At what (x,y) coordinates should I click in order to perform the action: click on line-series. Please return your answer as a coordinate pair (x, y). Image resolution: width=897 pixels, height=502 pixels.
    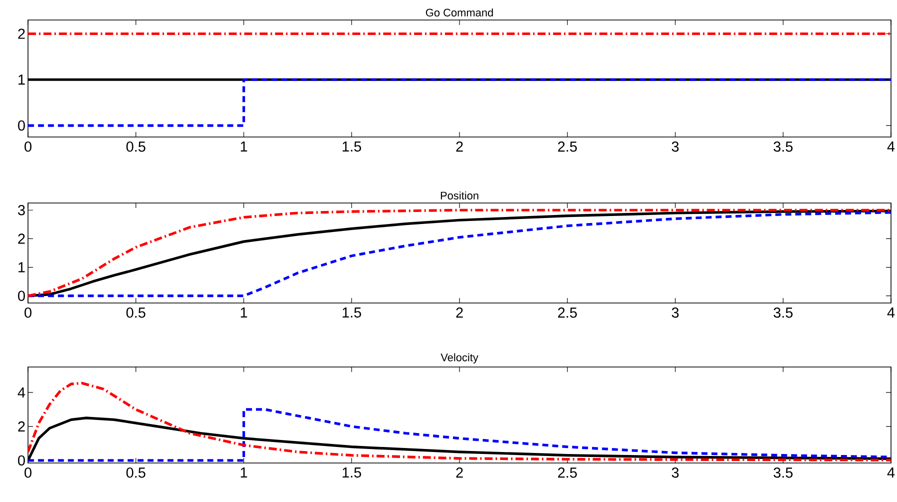
    Looking at the image, I should click on (460, 435).